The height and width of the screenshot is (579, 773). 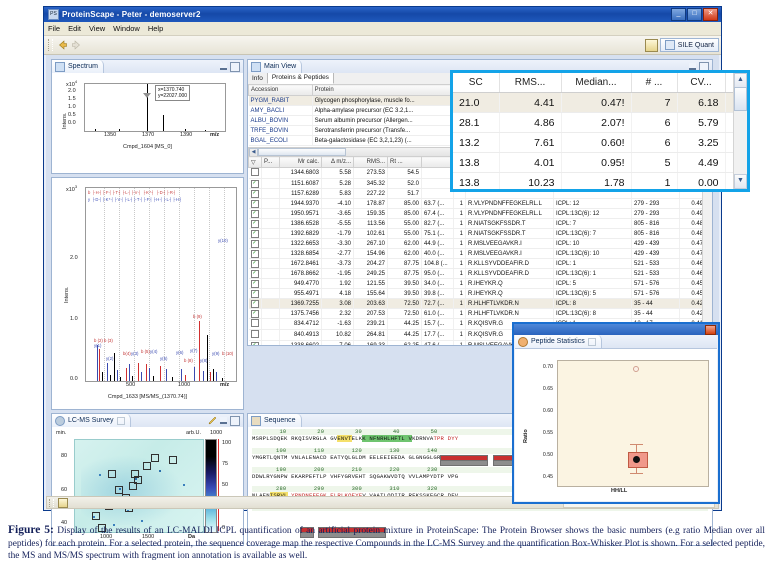 I want to click on perspective-button-sile-quant: SILE Quant, so click(x=689, y=45).